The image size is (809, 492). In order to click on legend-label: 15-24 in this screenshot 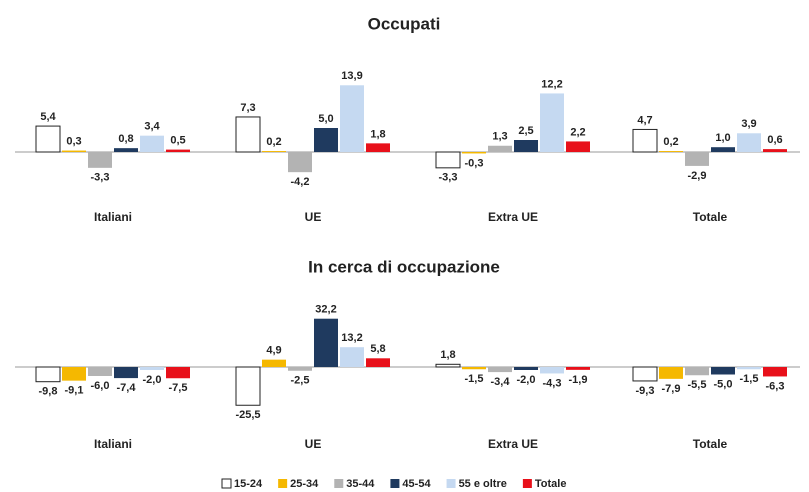, I will do `click(248, 484)`.